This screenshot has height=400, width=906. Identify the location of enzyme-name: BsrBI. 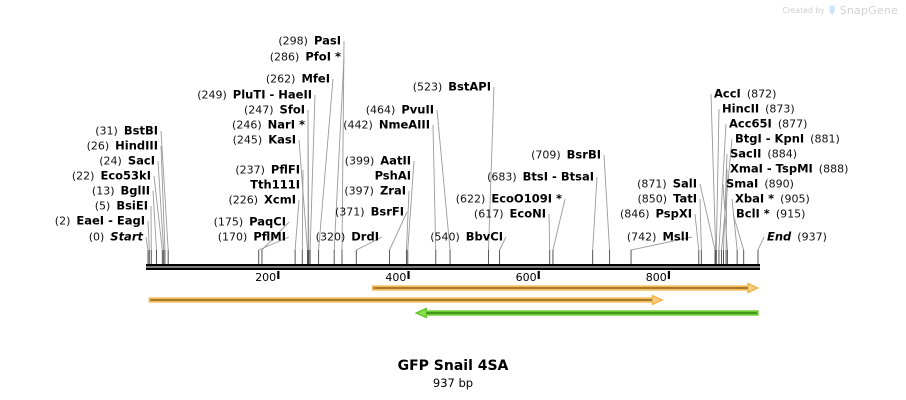
(583, 154).